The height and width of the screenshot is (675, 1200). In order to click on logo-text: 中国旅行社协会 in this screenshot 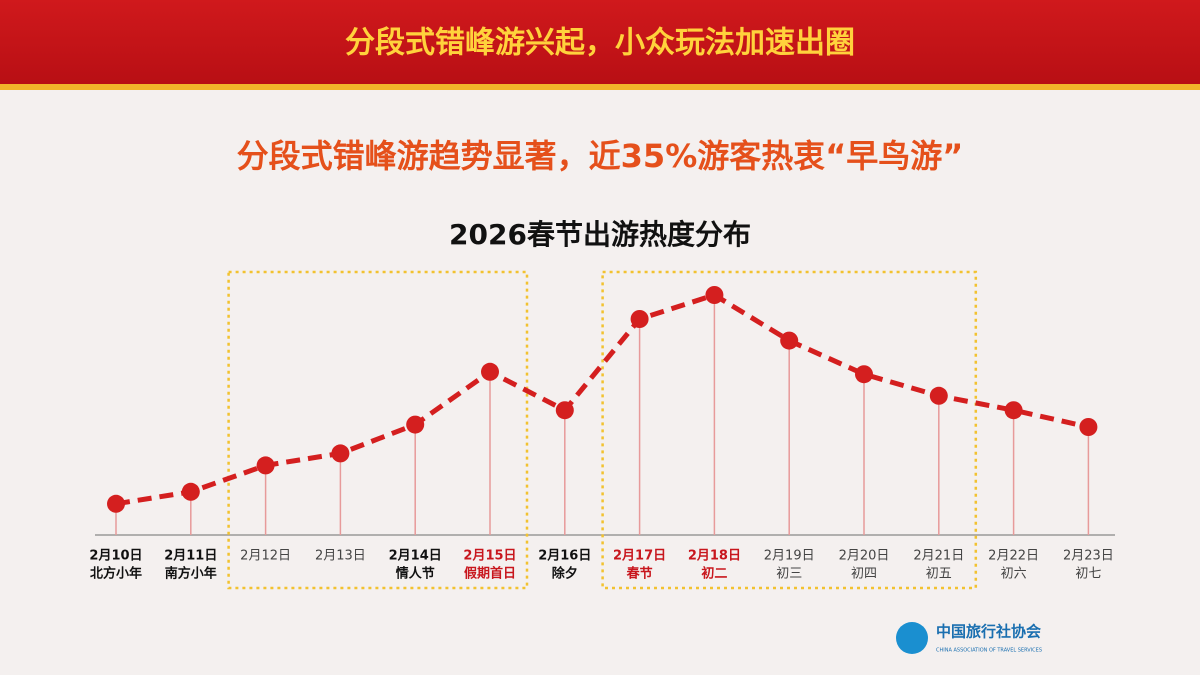, I will do `click(988, 632)`.